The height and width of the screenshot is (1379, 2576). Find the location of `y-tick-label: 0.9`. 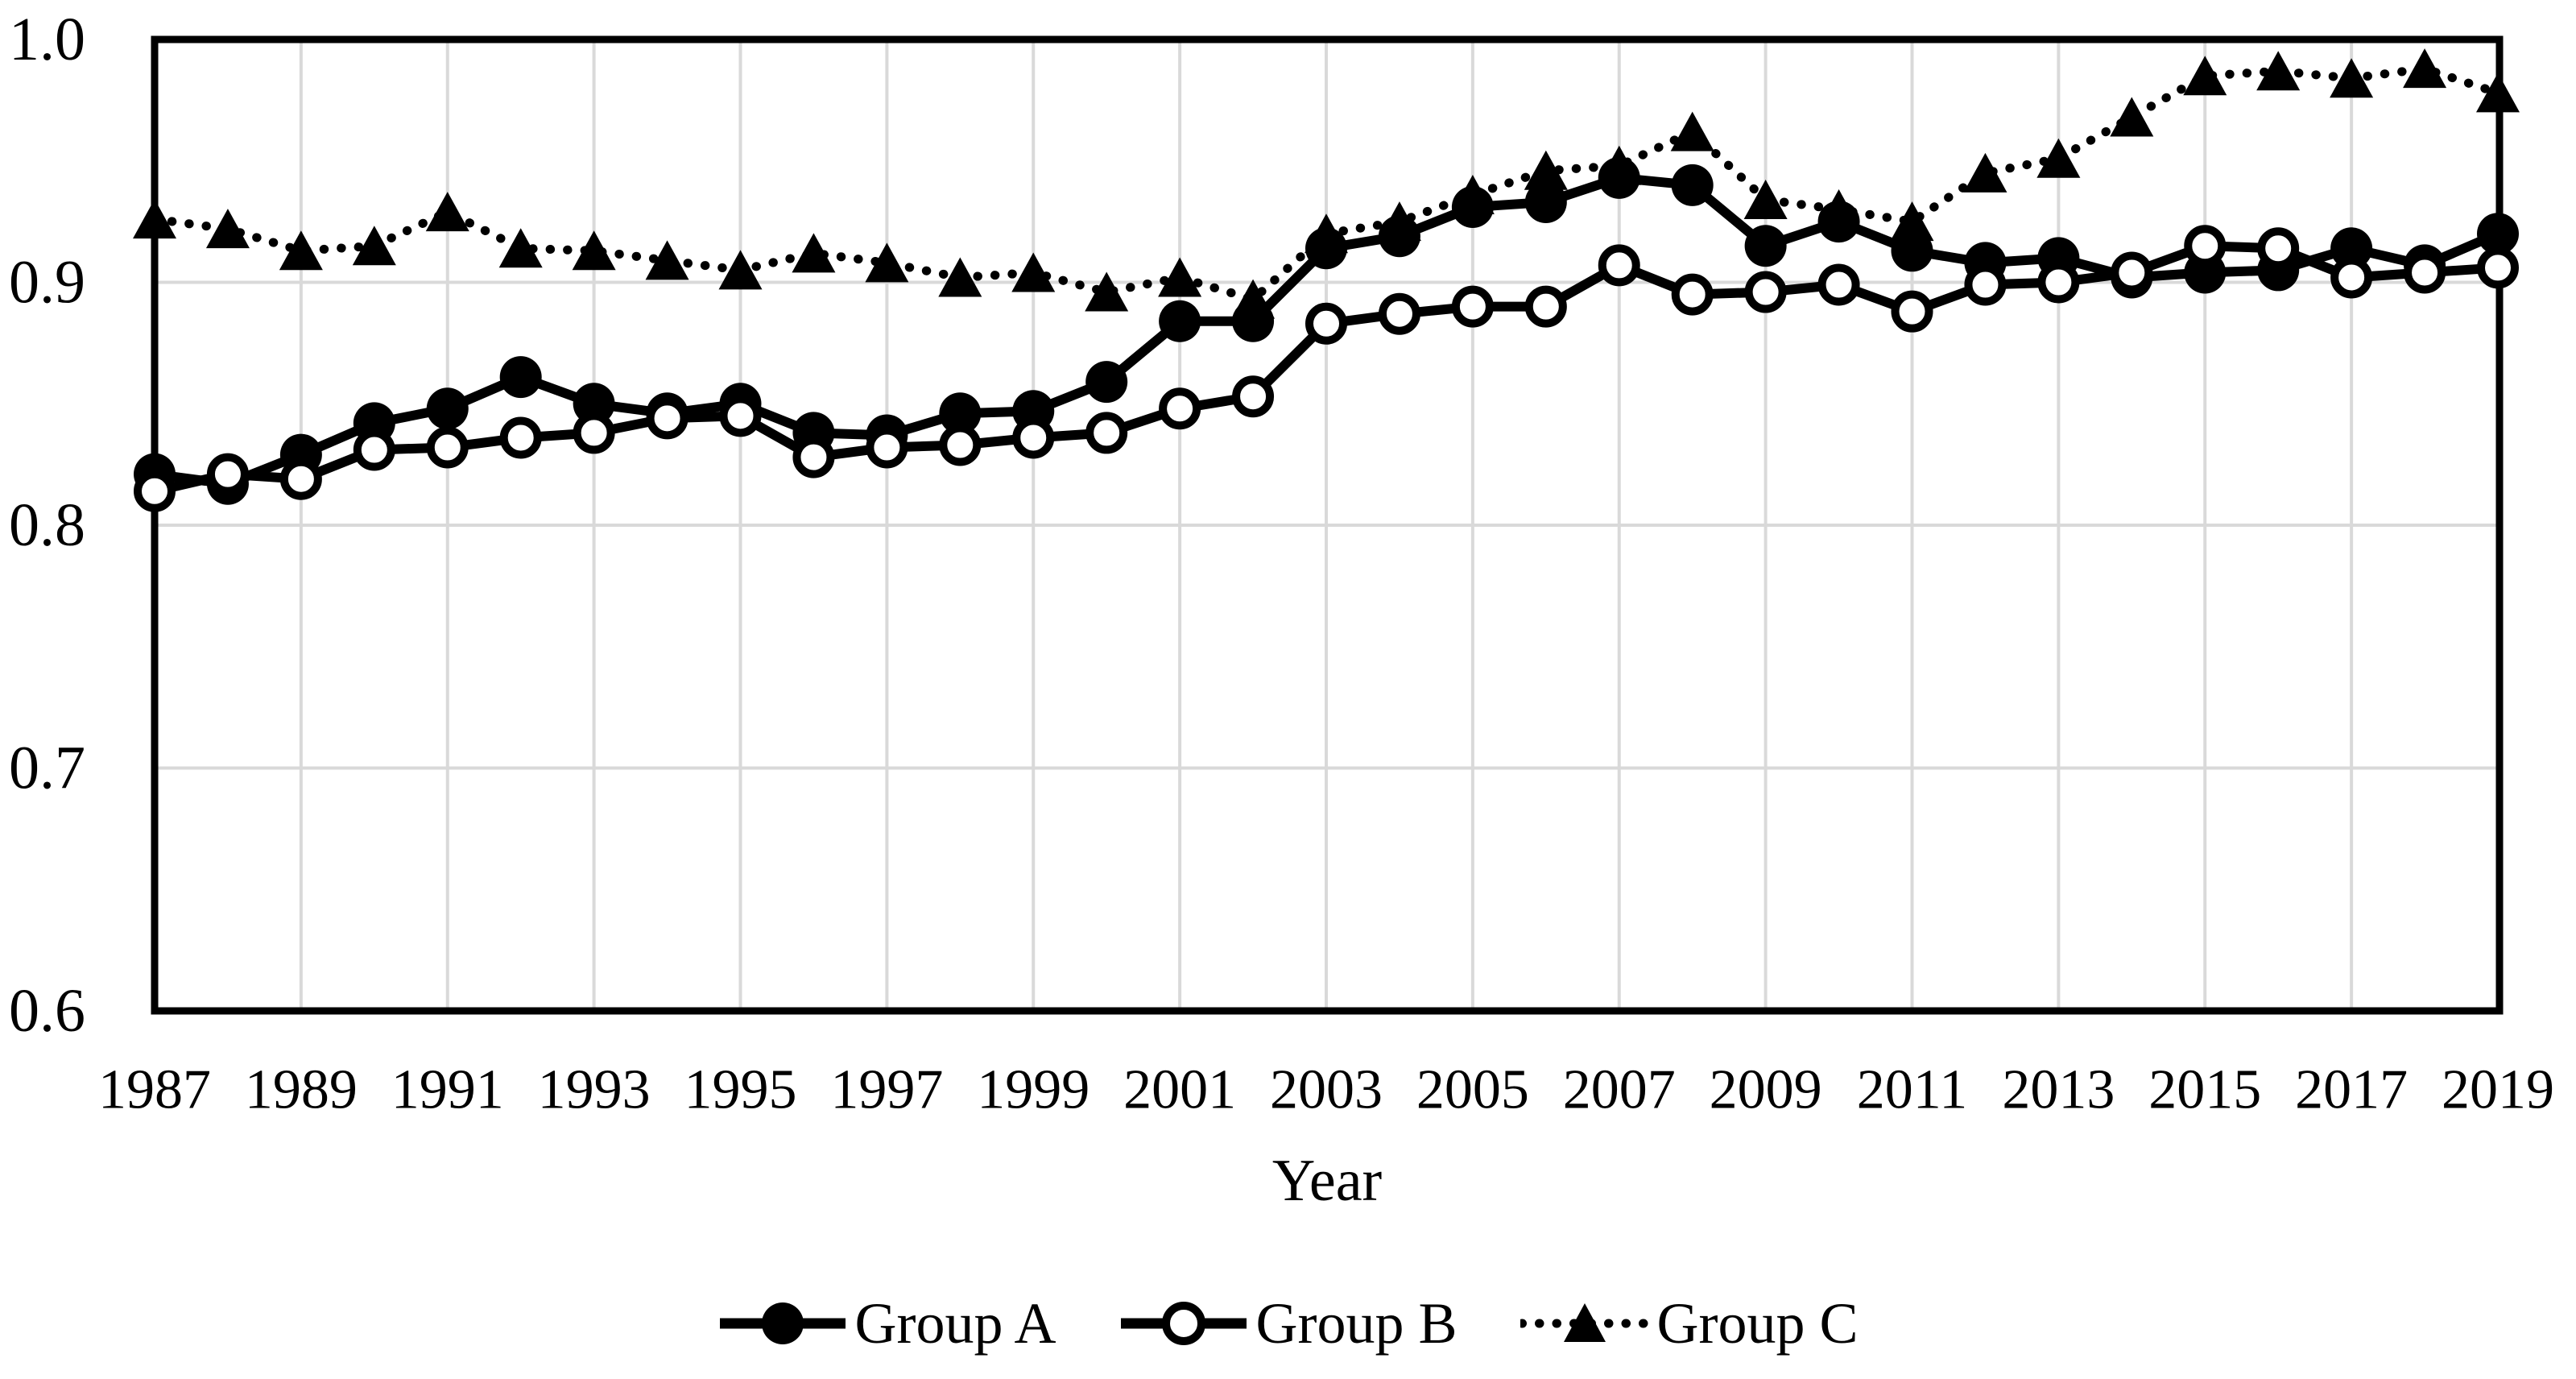

y-tick-label: 0.9 is located at coordinates (47, 283).